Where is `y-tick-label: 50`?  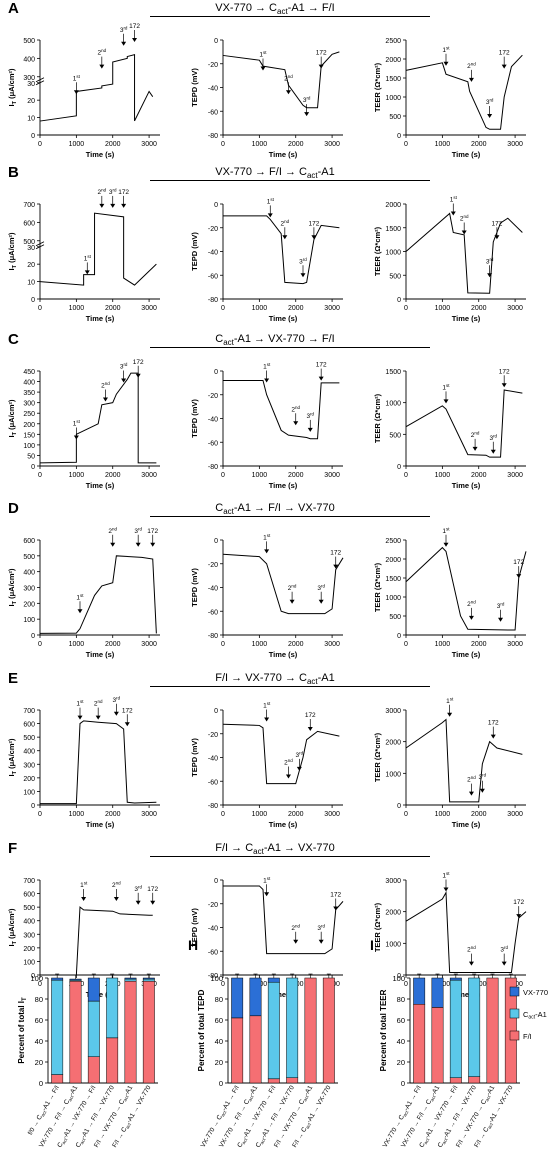
y-tick-label: 50 is located at coordinates (31, 456).